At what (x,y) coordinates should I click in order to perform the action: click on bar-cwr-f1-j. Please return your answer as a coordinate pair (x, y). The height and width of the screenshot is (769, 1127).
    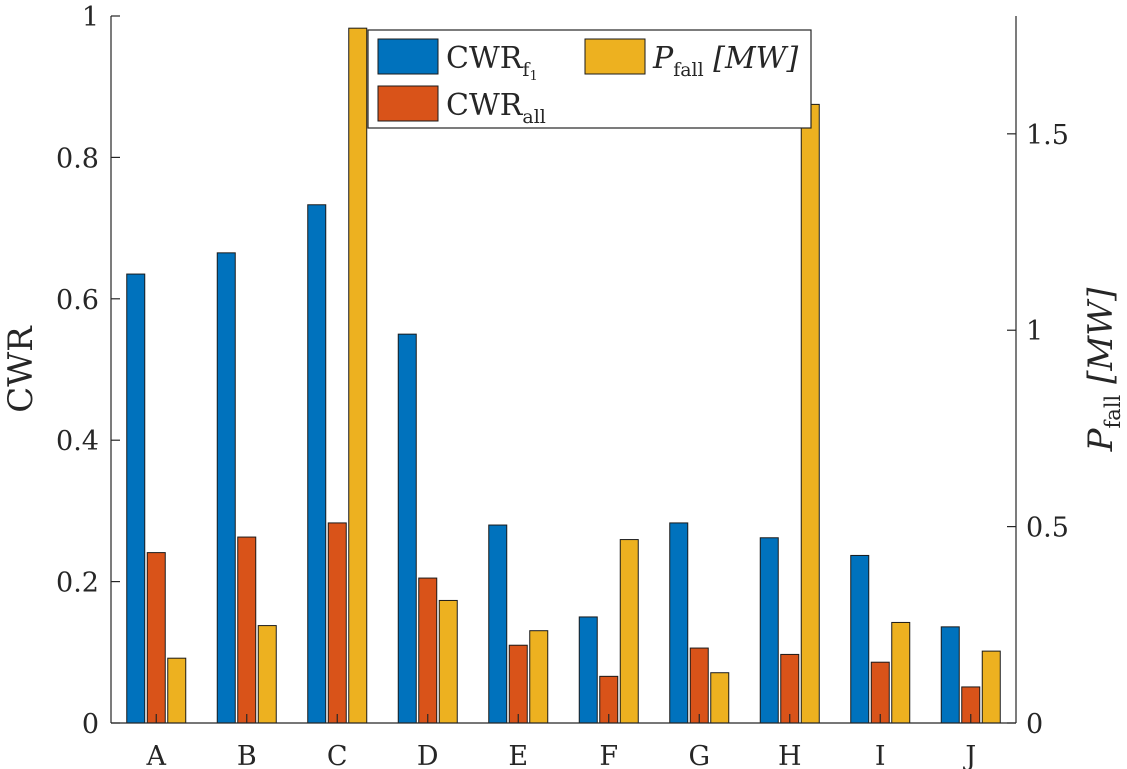
    Looking at the image, I should click on (950, 675).